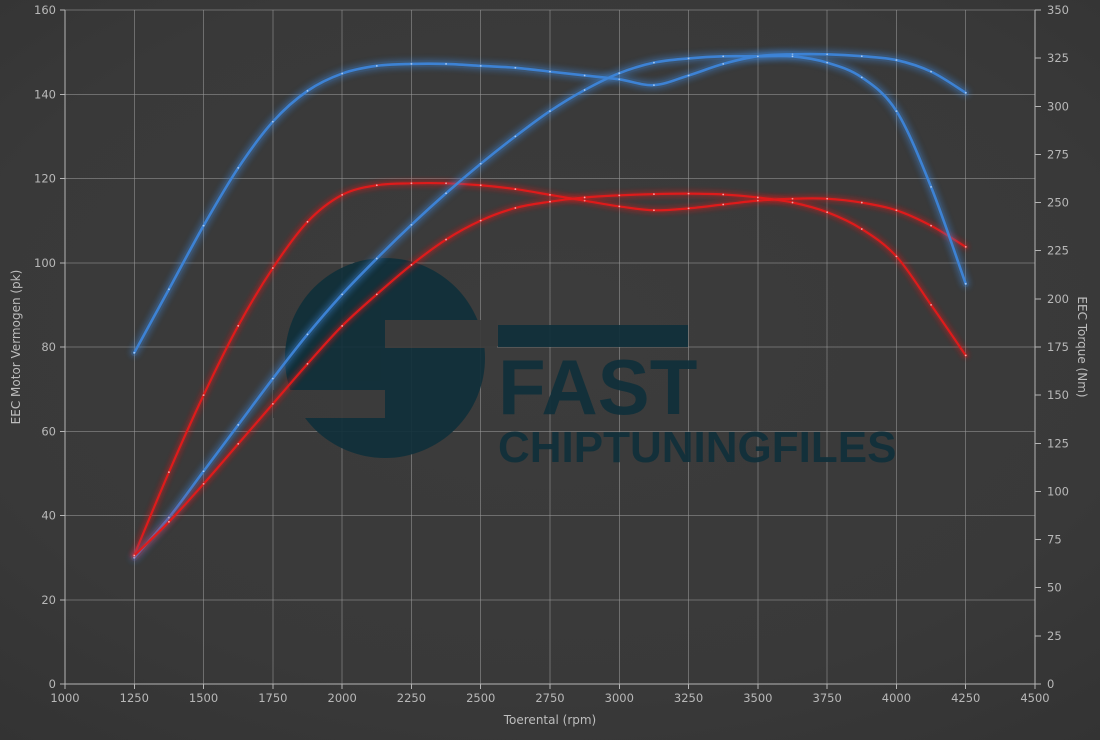 The image size is (1100, 740). I want to click on y2-tick-label: 125, so click(1058, 443).